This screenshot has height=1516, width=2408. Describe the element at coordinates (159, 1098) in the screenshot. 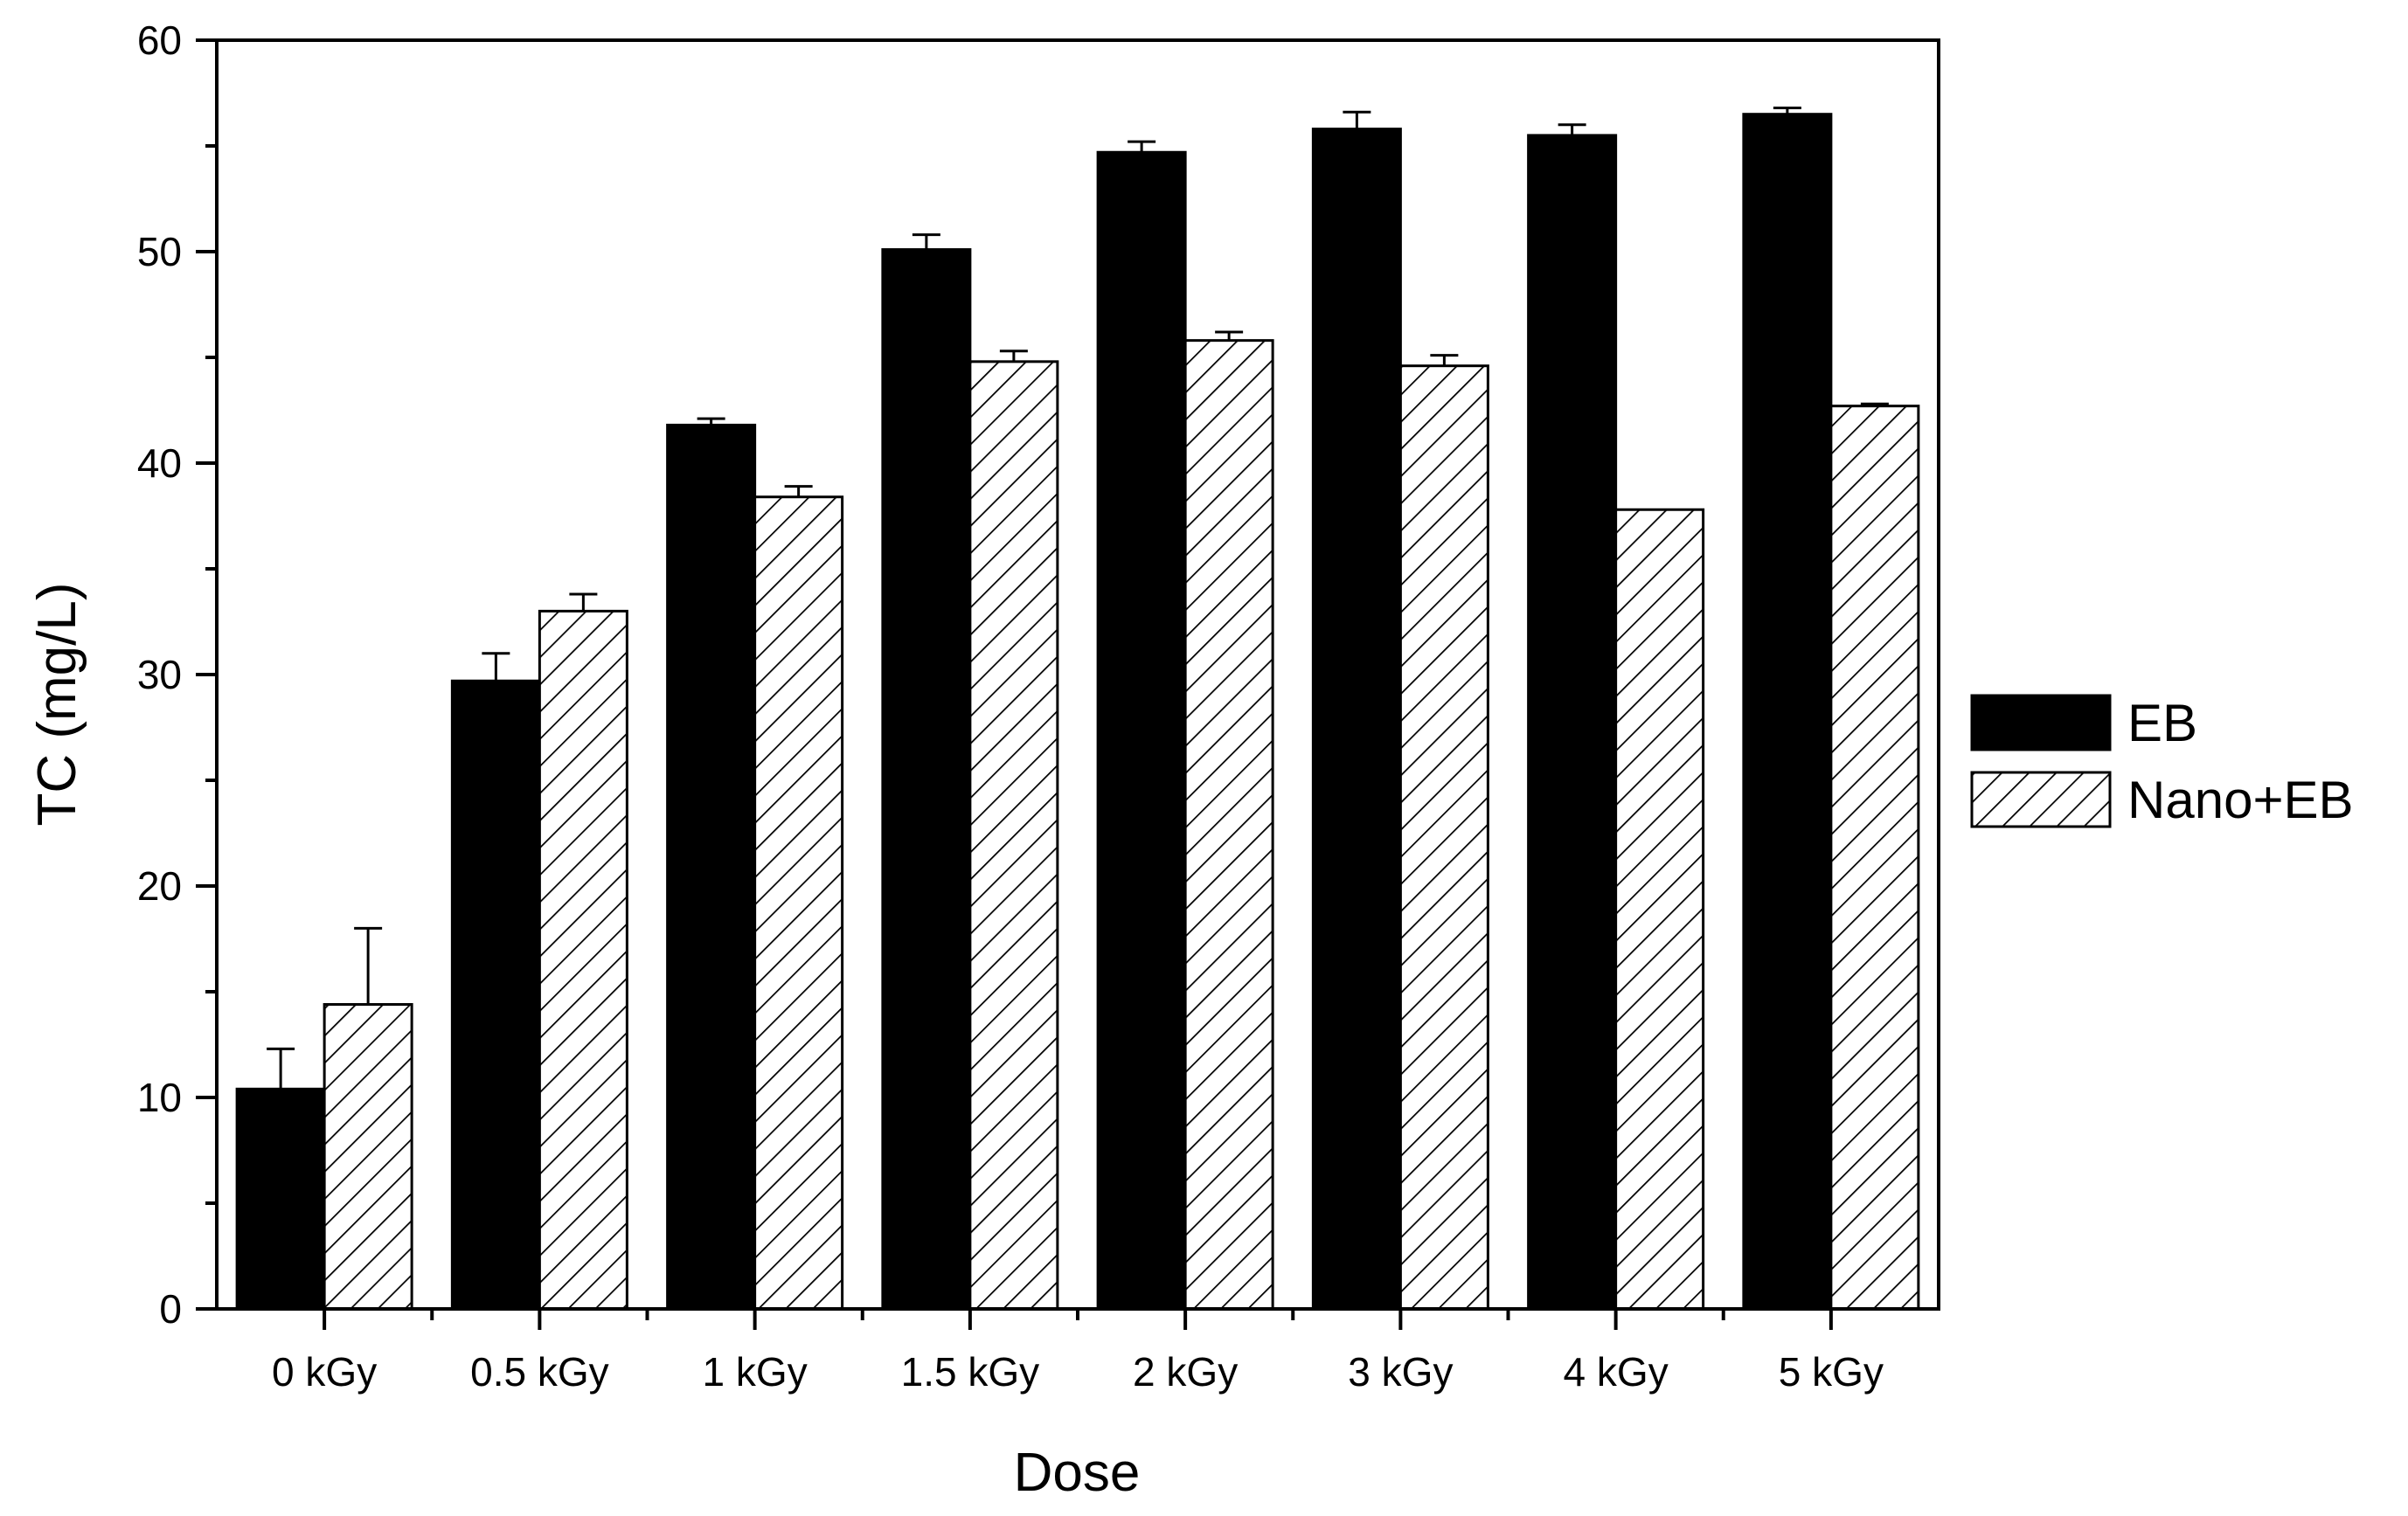

I see `y-tick-label: 10` at that location.